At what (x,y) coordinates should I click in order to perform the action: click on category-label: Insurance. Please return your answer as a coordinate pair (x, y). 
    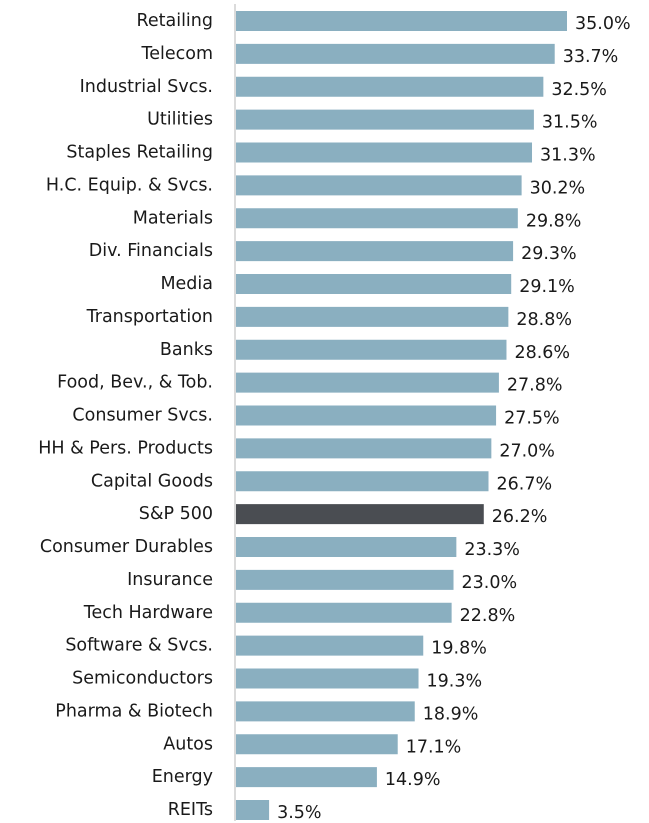
    Looking at the image, I should click on (170, 580).